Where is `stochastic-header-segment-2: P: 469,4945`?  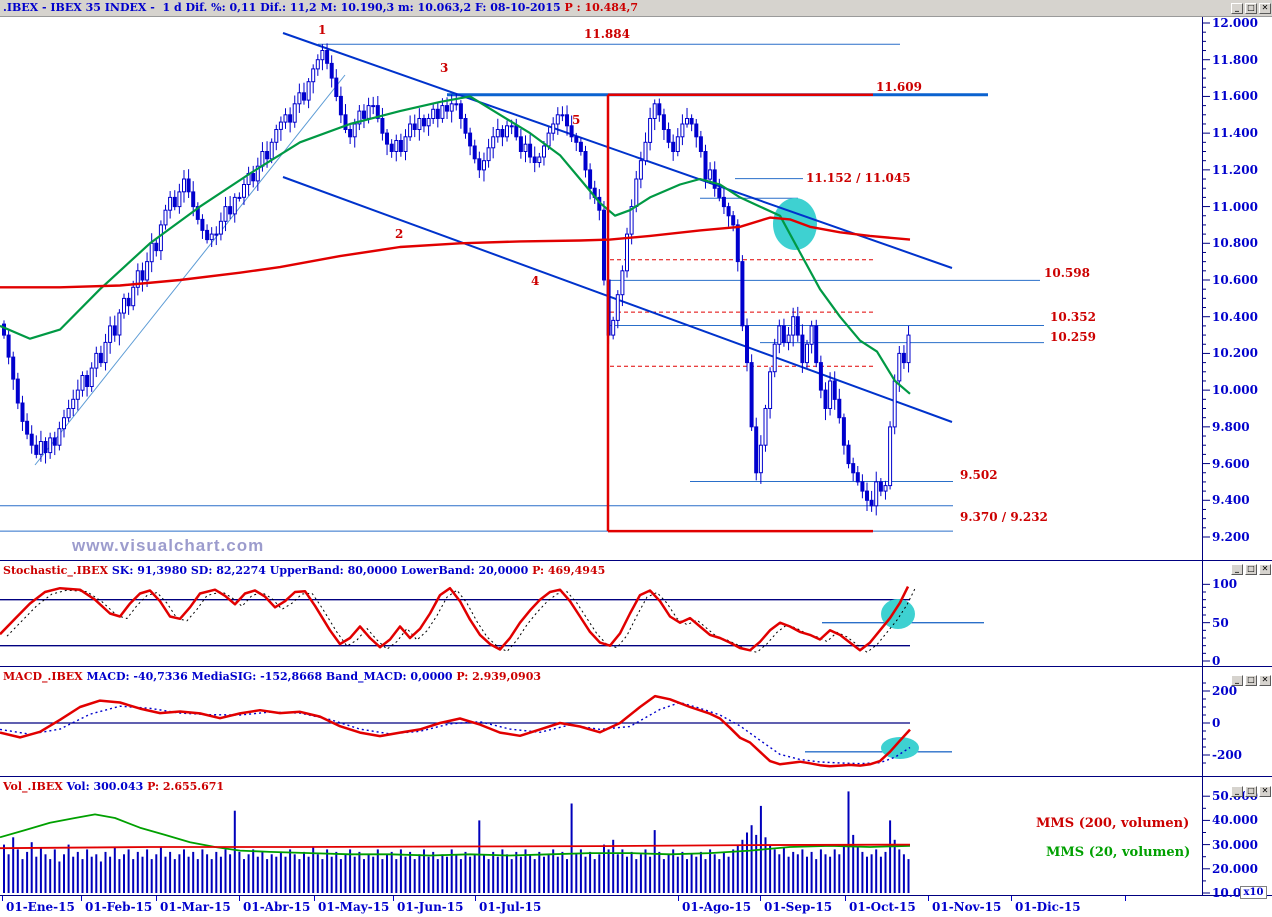 stochastic-header-segment-2: P: 469,4945 is located at coordinates (569, 570).